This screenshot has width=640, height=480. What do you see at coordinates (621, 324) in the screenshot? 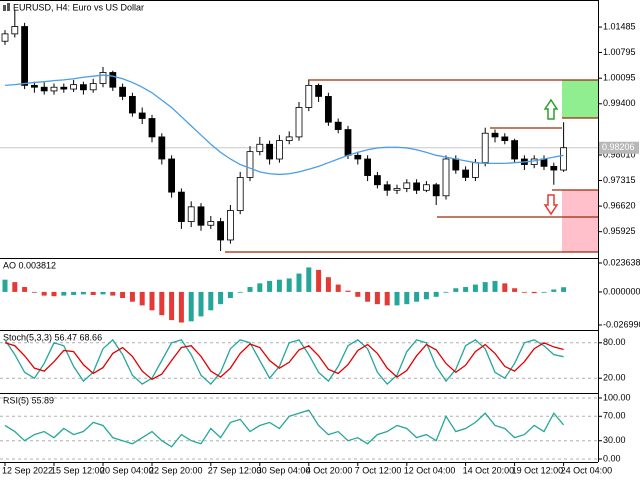
I see `y-tick-label: -0.026990` at bounding box center [621, 324].